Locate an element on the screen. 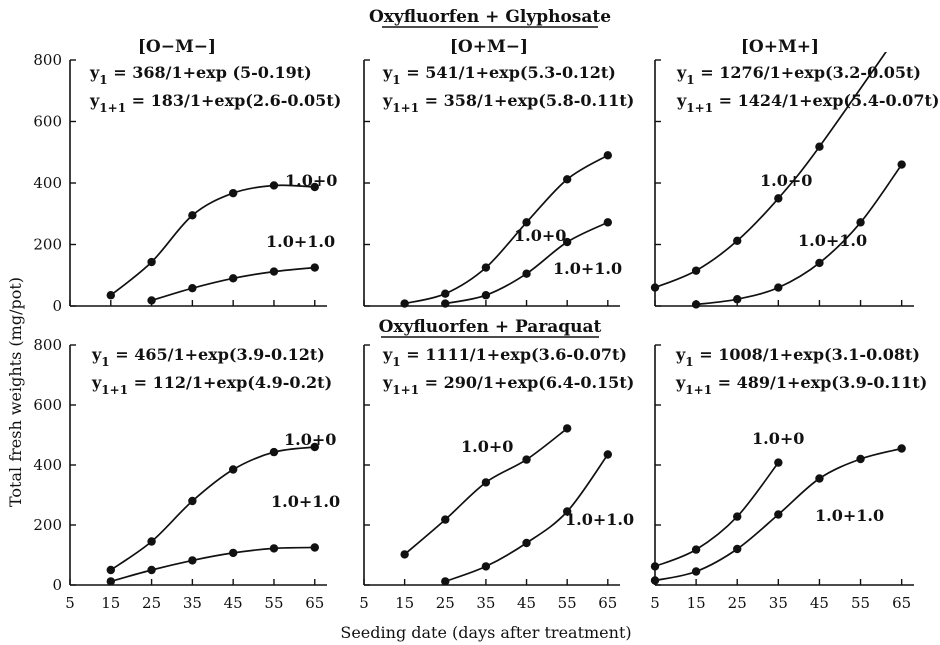 The height and width of the screenshot is (645, 940). y-tick-label: 600 is located at coordinates (47, 122).